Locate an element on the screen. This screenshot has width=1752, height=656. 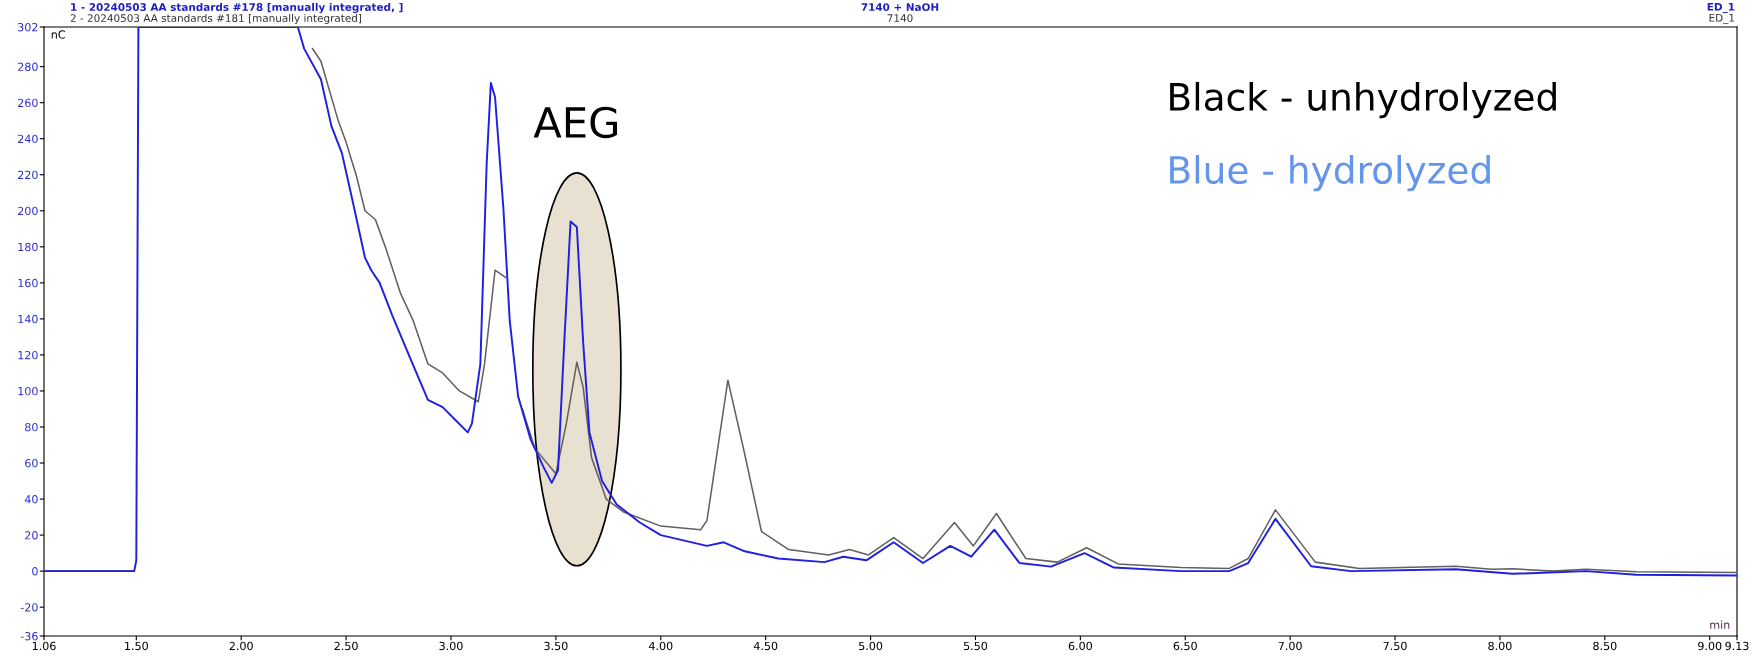
text: 7140 is located at coordinates (900, 18).